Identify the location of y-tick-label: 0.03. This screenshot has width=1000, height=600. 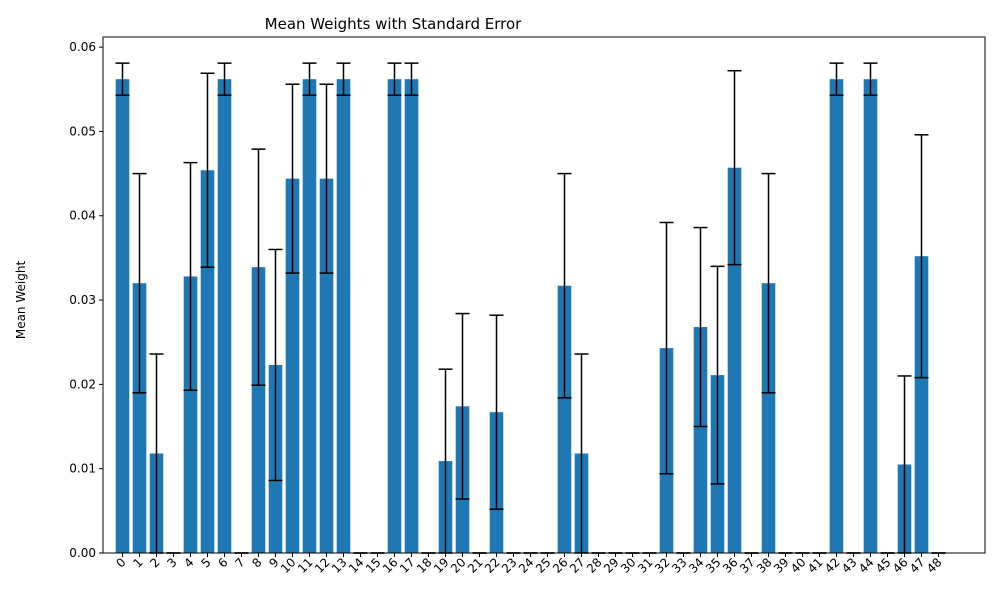
(82, 300).